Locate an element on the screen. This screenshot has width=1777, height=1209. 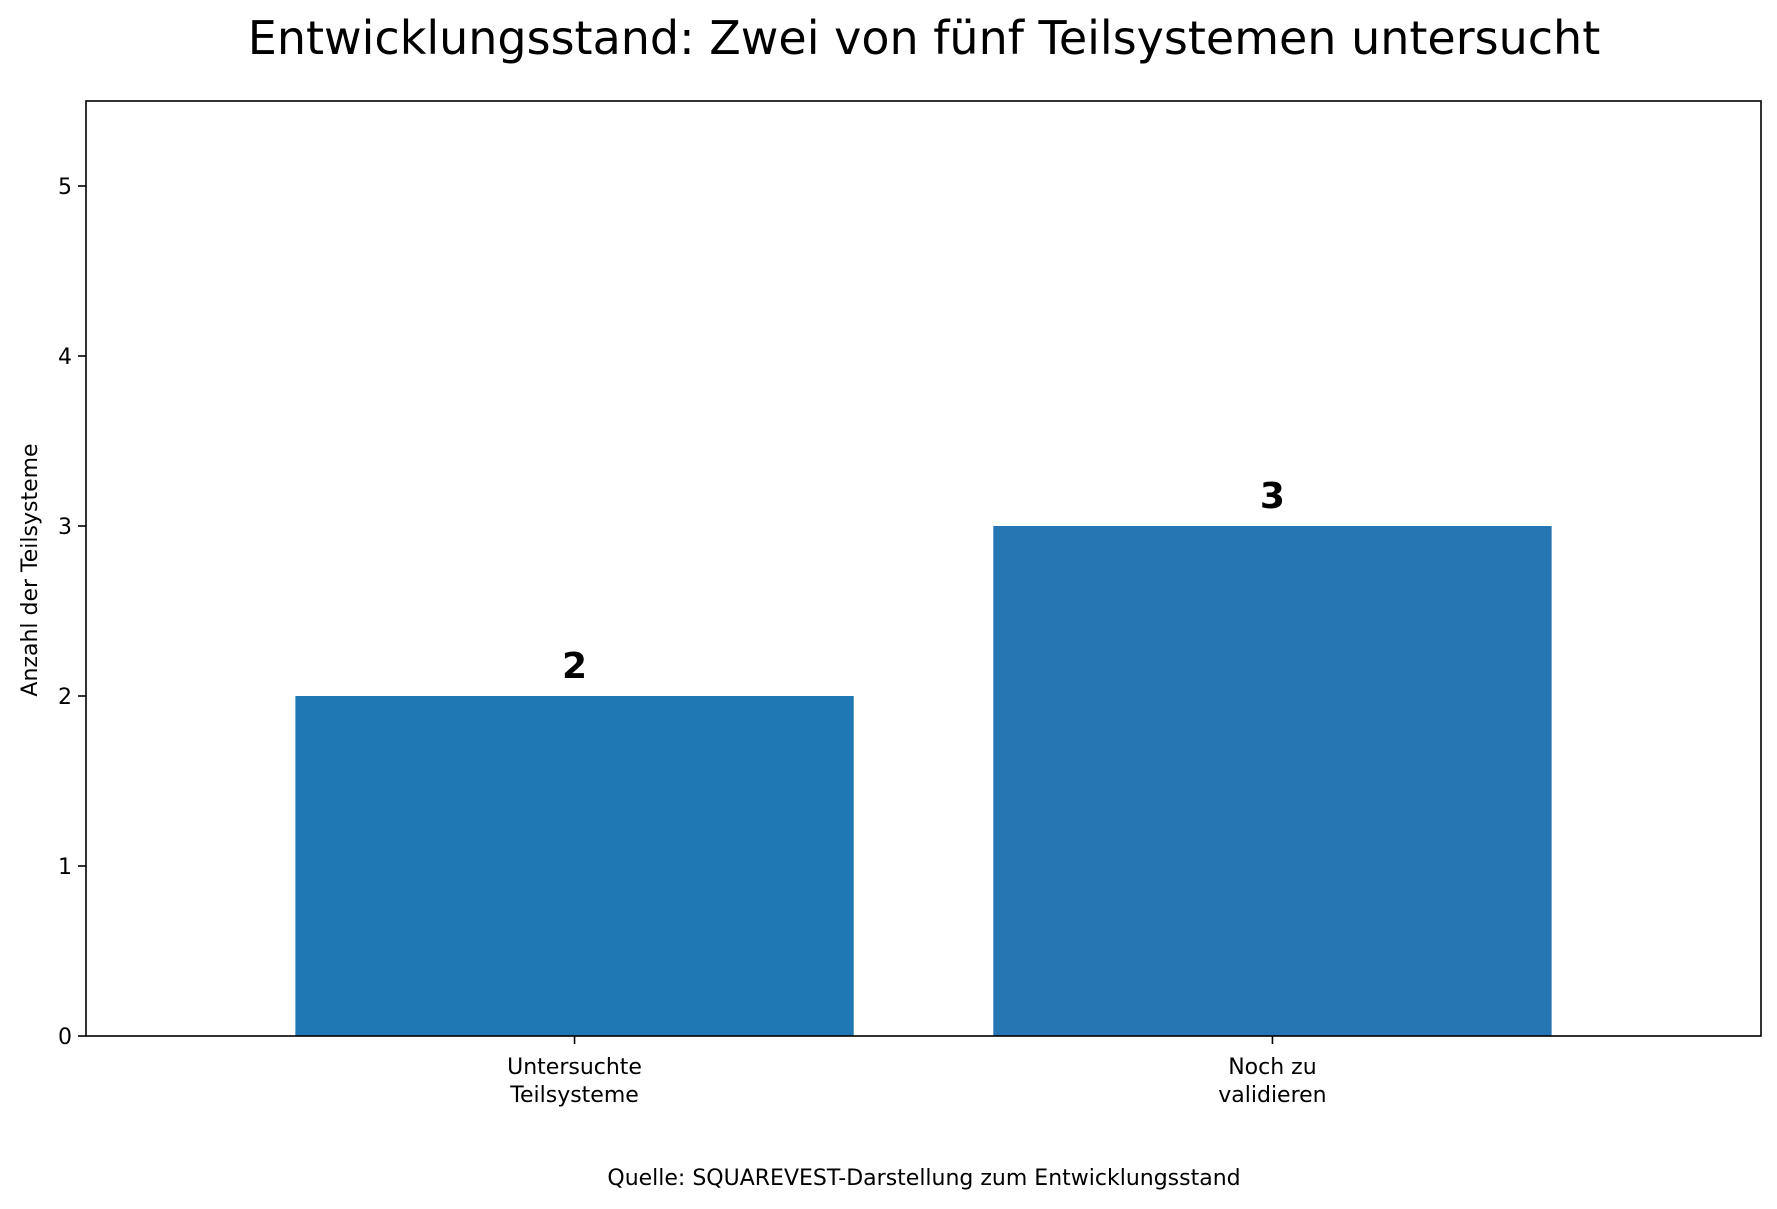
y-tick-label-2: 2 is located at coordinates (65, 697).